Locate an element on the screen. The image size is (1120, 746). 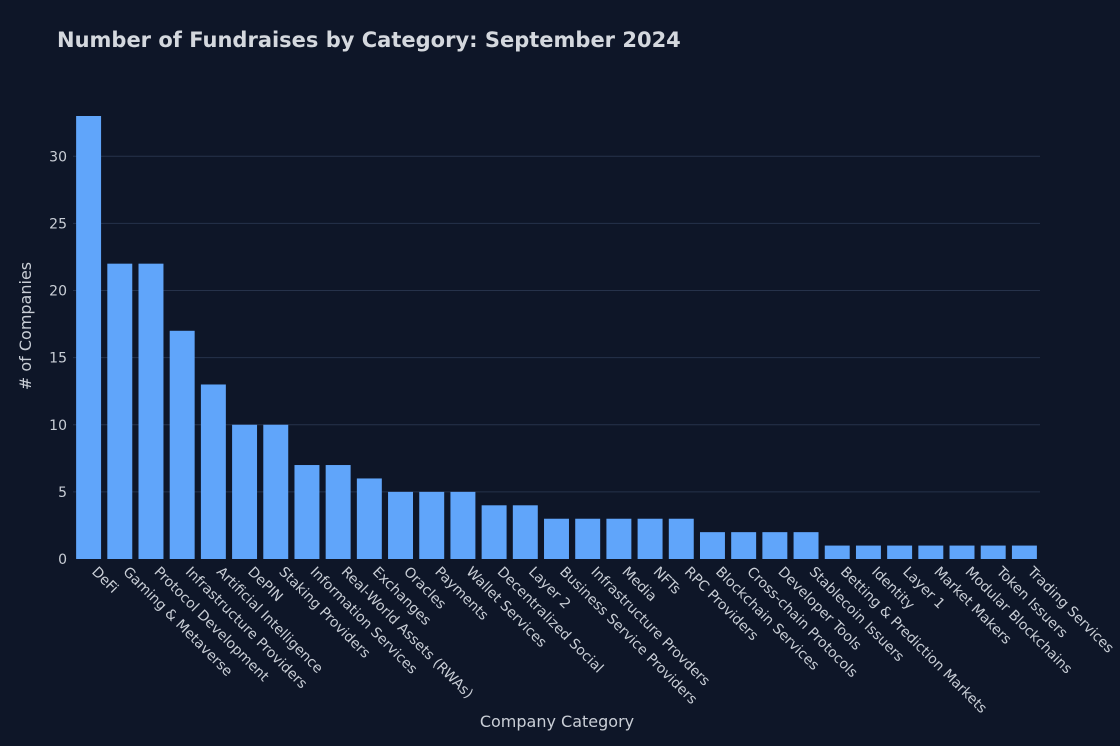
x-tick-label: DeFi is located at coordinates (104, 580).